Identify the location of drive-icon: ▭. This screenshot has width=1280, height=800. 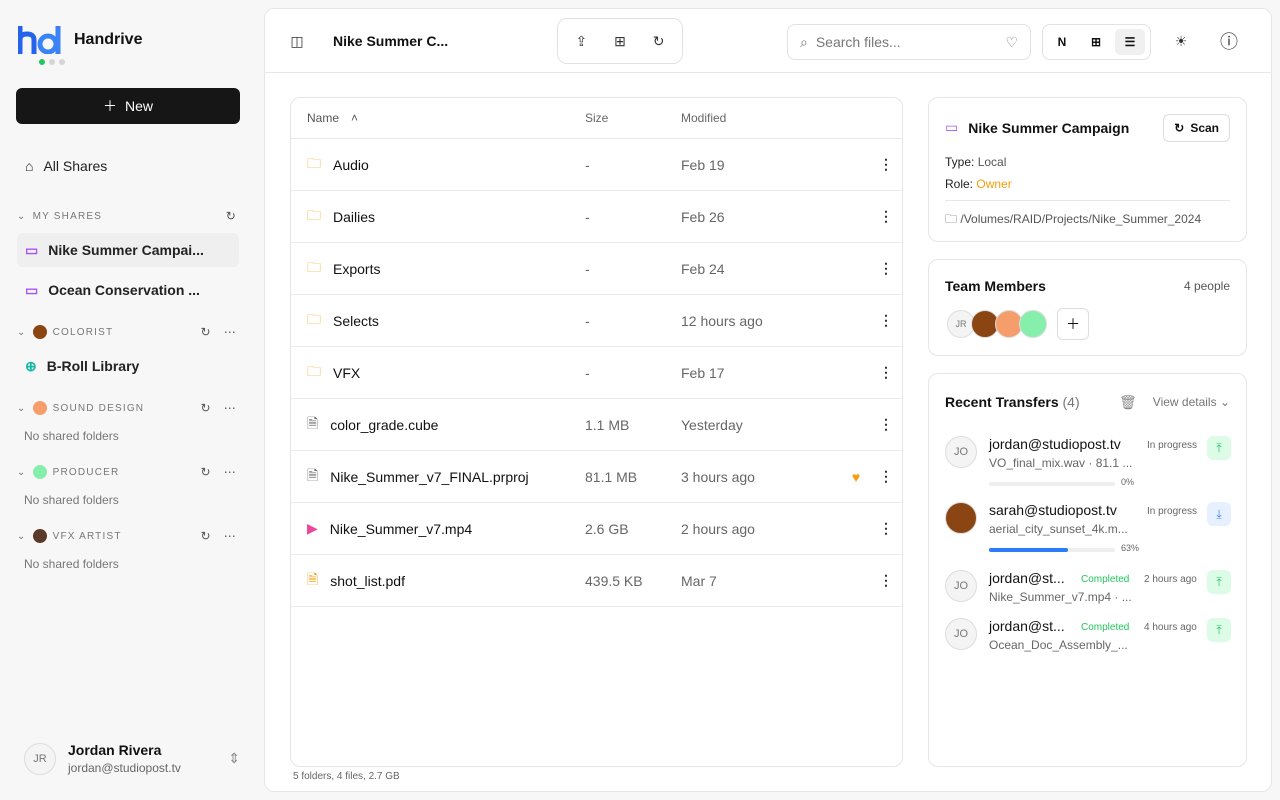
(952, 127).